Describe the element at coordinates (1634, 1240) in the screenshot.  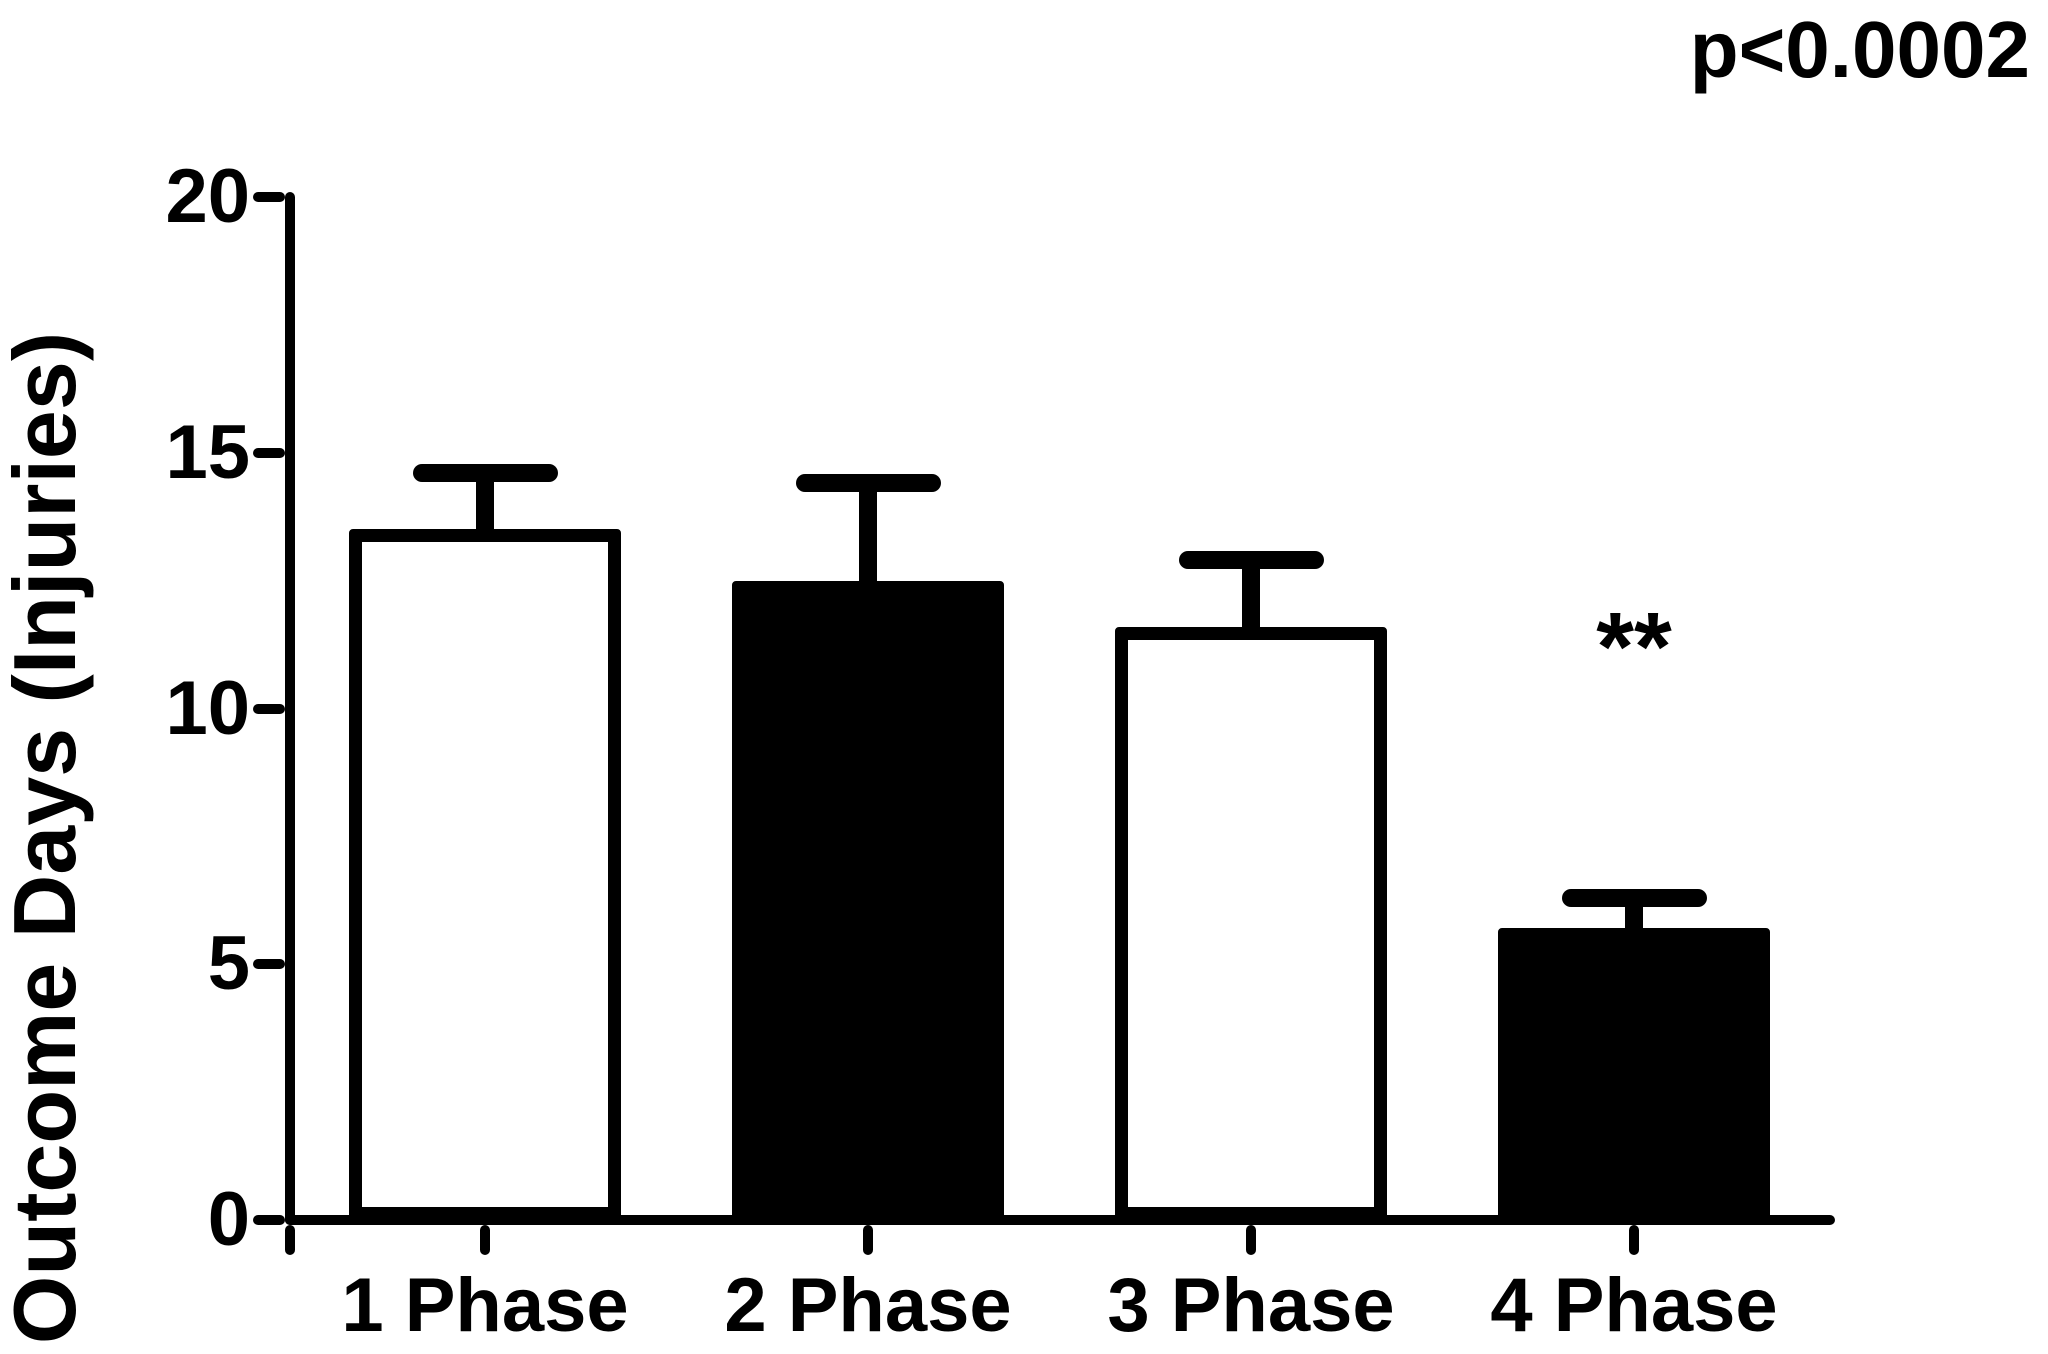
I see `x-tick-4-phase` at that location.